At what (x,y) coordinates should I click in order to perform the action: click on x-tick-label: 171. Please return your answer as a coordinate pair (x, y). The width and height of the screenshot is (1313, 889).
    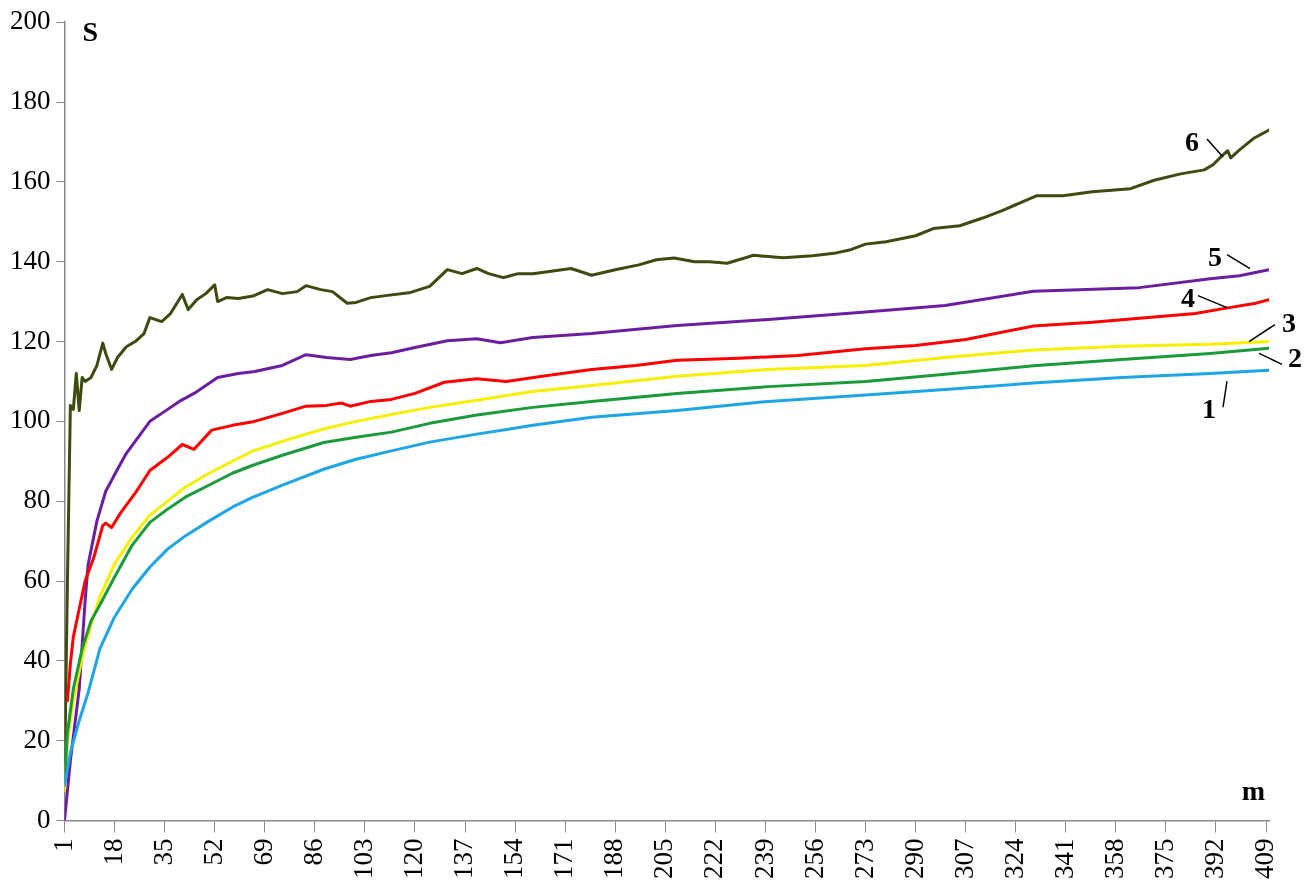
    Looking at the image, I should click on (563, 858).